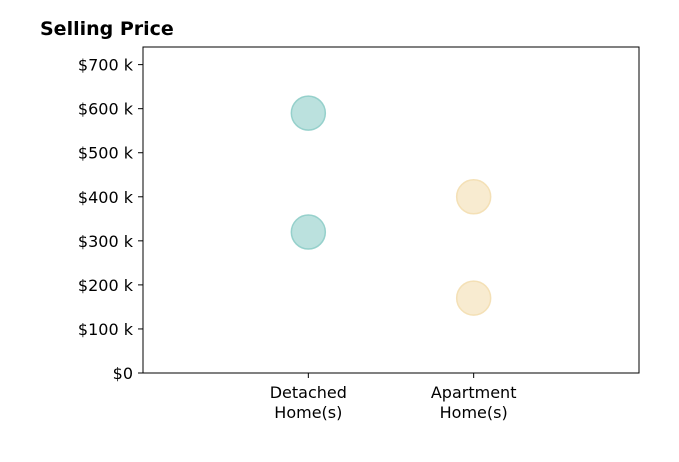 The height and width of the screenshot is (462, 679). I want to click on y-tick-label: $500 k, so click(106, 153).